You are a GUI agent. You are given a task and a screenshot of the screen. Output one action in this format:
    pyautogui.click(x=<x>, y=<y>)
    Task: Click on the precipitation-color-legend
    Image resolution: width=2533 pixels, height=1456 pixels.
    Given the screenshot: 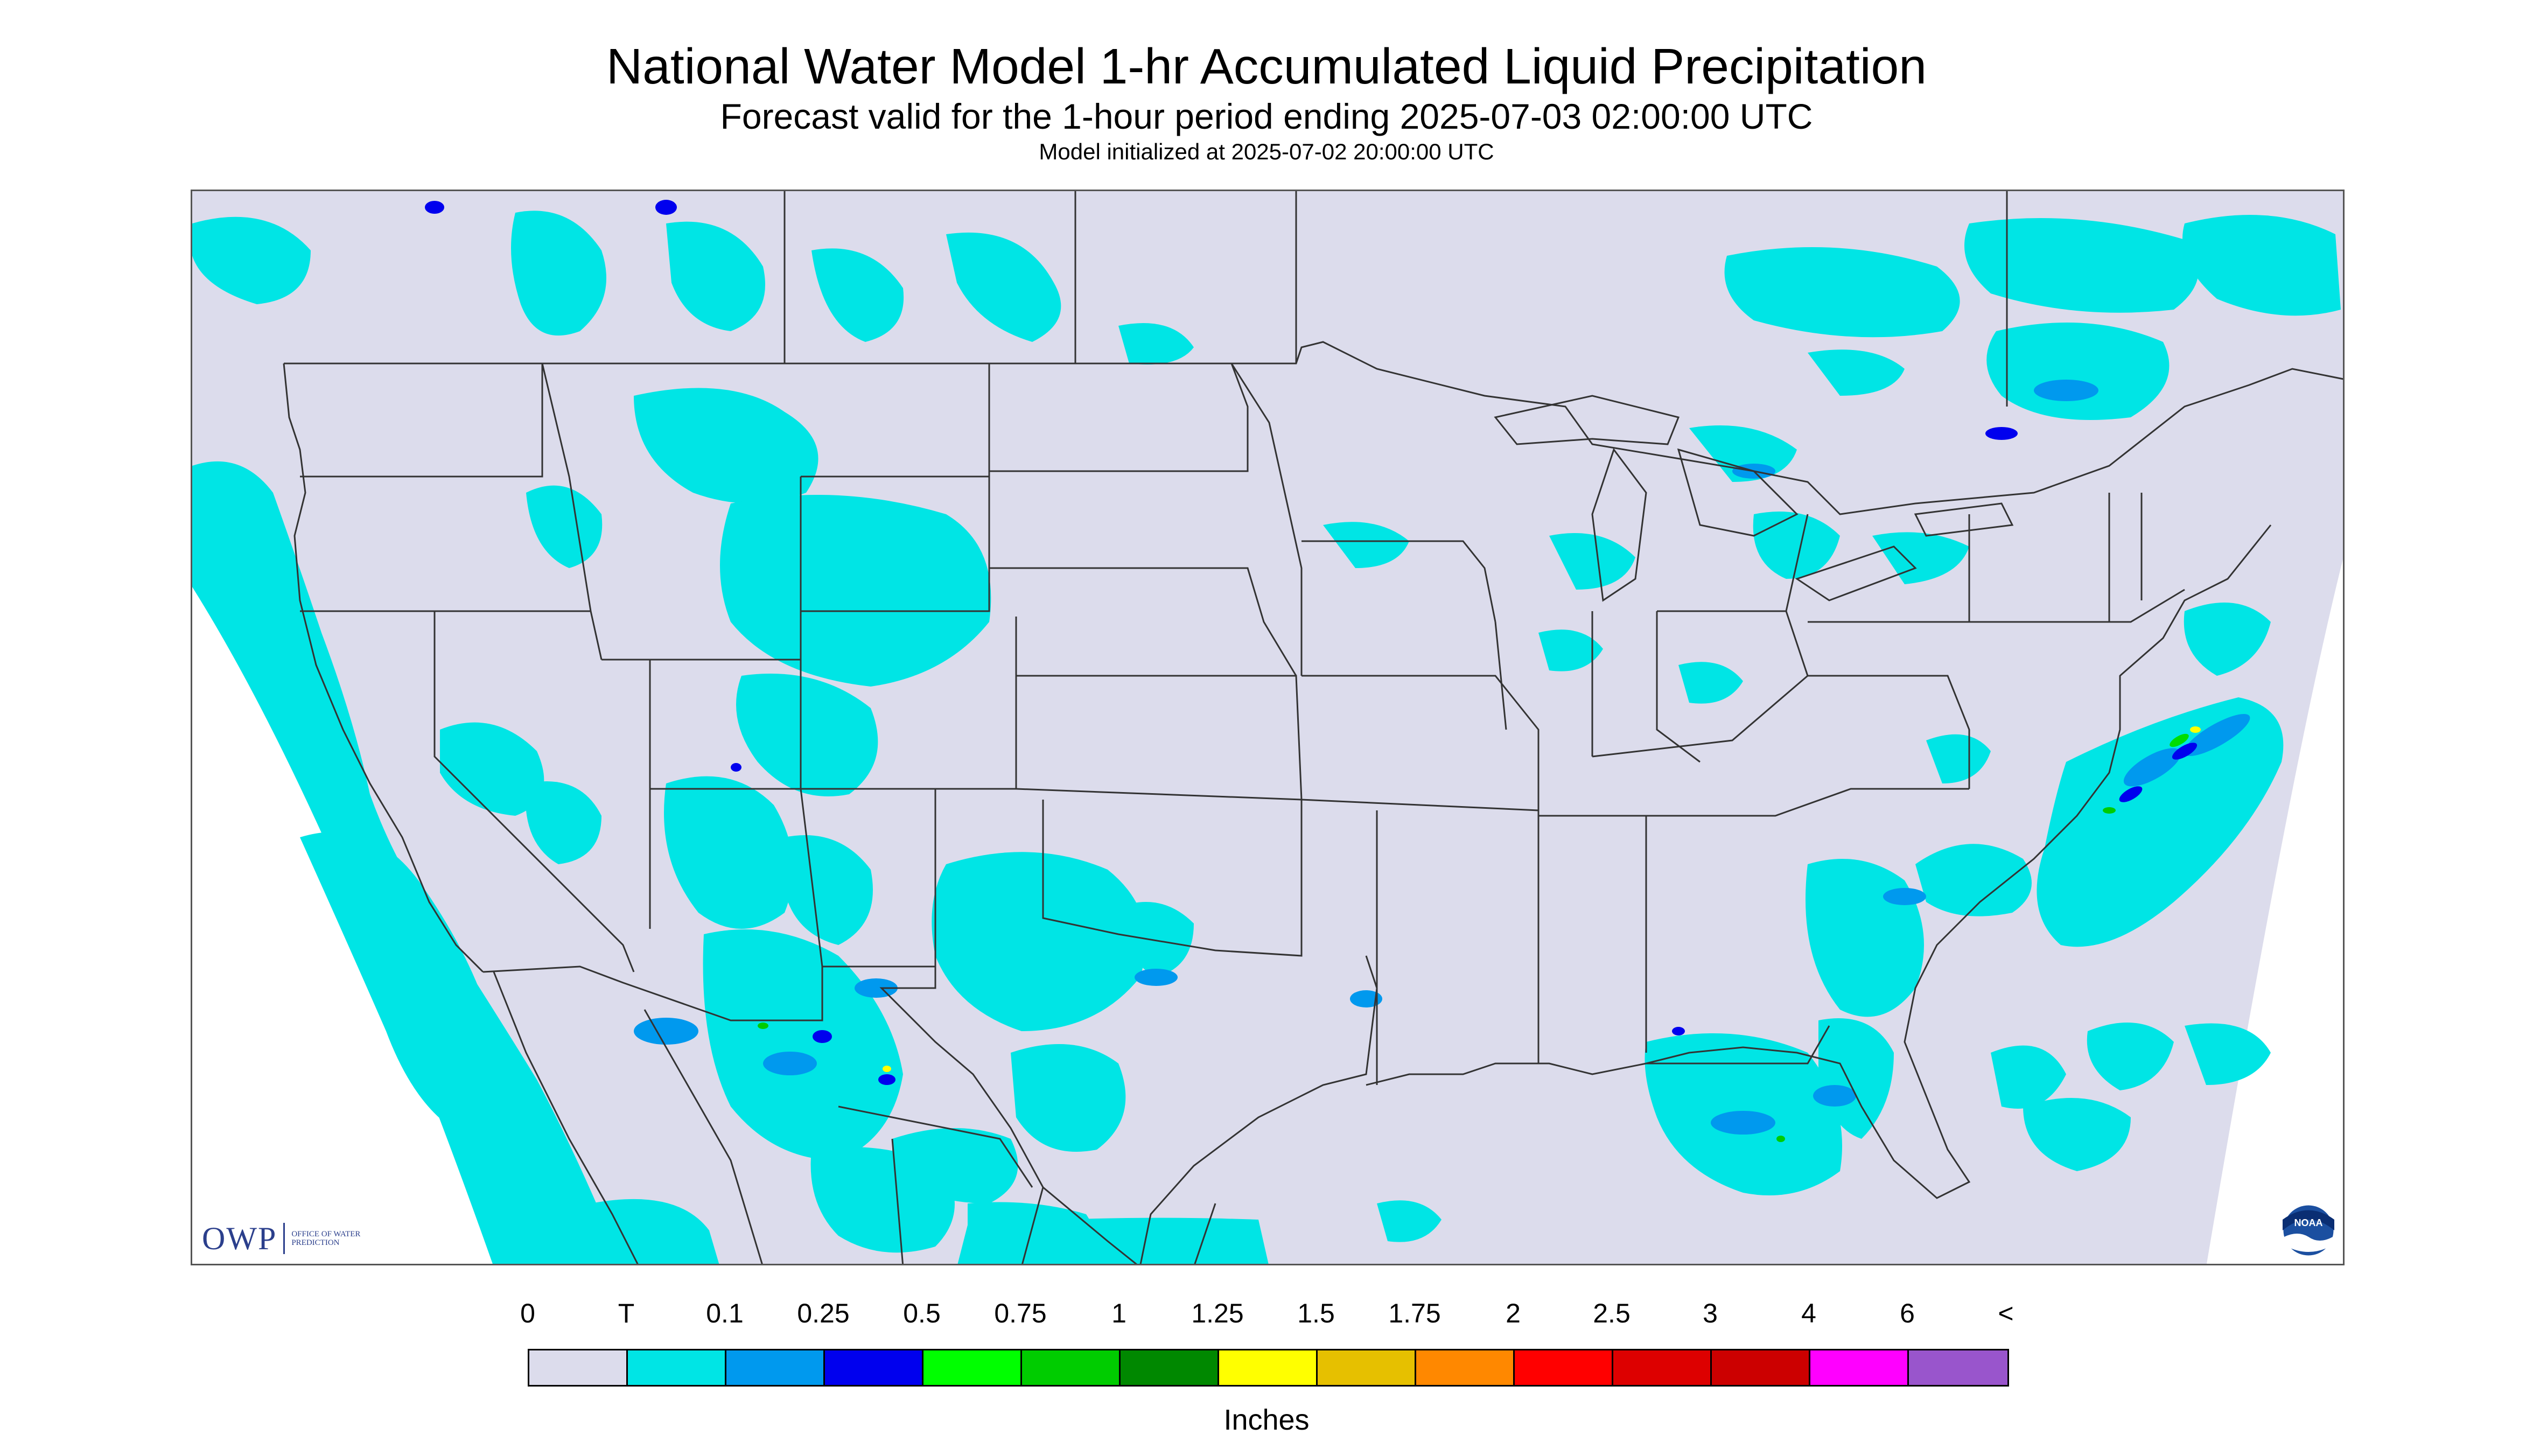 What is the action you would take?
    pyautogui.click(x=1268, y=1368)
    